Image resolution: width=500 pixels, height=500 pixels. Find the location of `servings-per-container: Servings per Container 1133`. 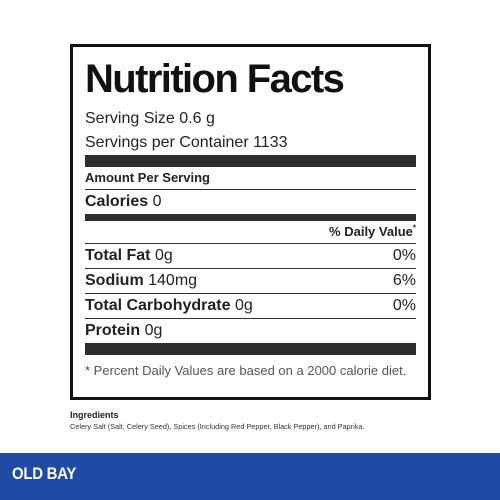

servings-per-container: Servings per Container 1133 is located at coordinates (186, 142).